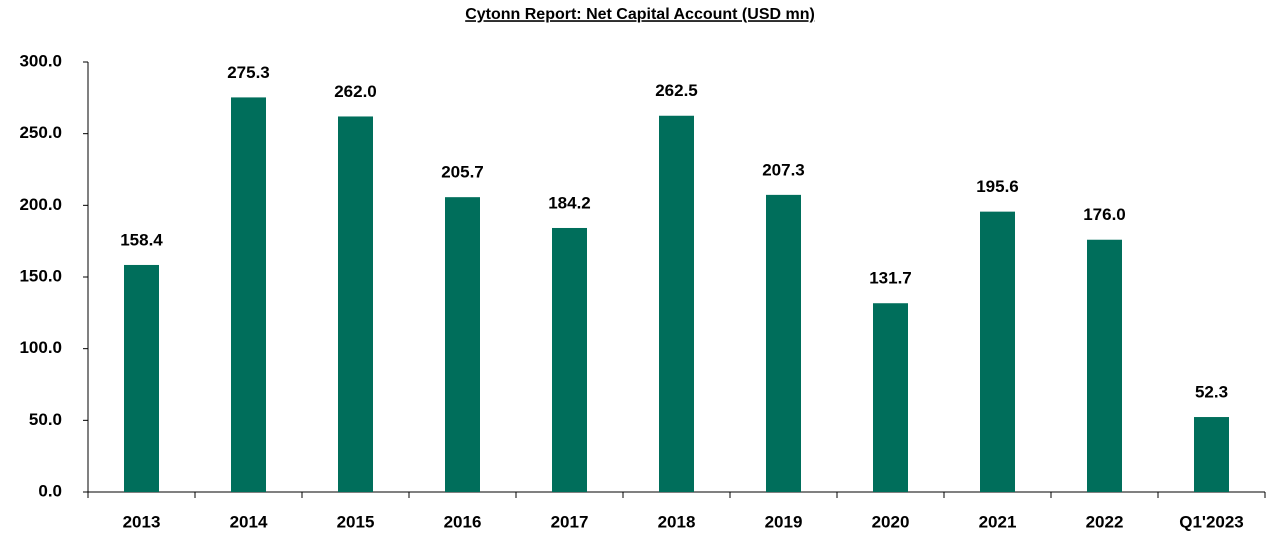 The height and width of the screenshot is (539, 1268). I want to click on data-label: 262.5, so click(676, 90).